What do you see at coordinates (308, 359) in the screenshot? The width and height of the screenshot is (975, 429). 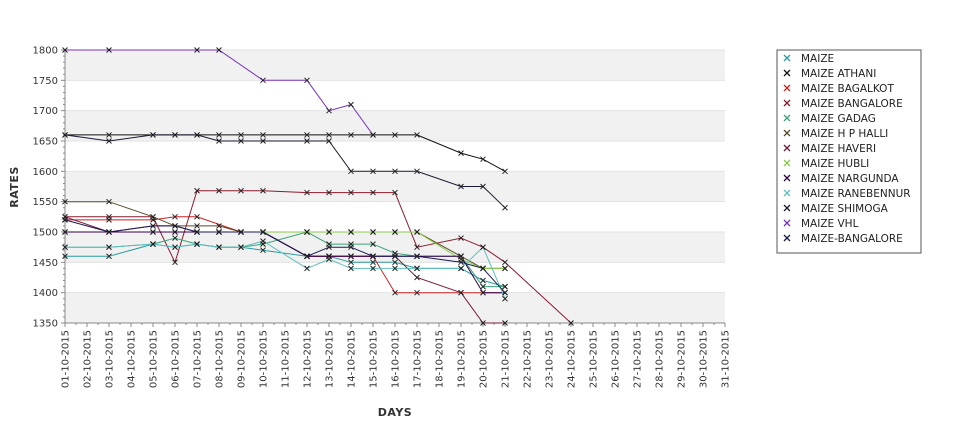 I see `x-tick-label: 12-10-2015` at bounding box center [308, 359].